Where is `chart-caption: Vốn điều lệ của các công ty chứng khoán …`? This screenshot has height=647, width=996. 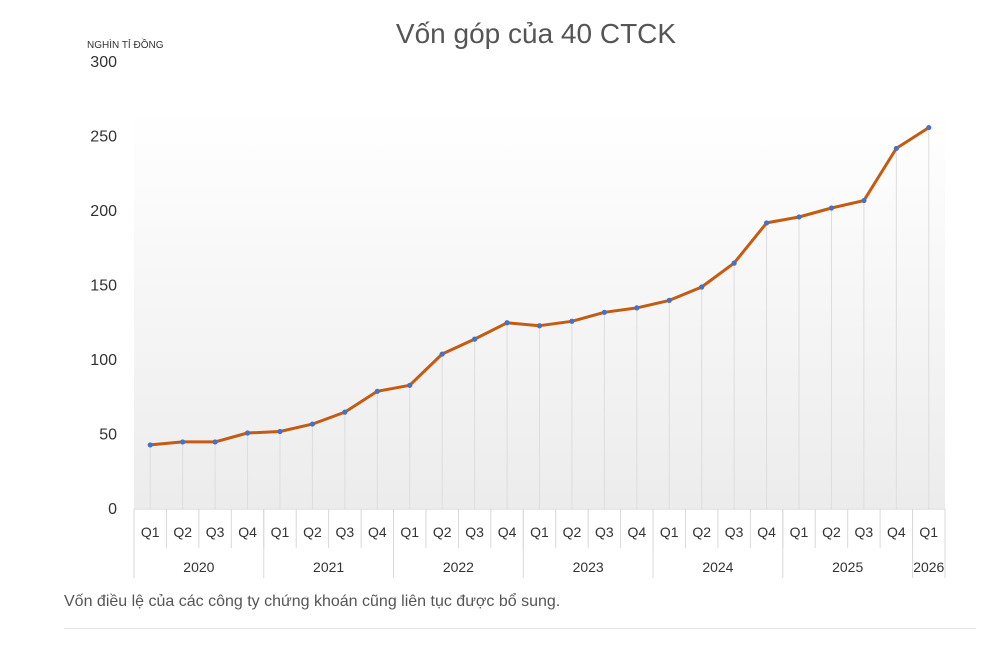 chart-caption: Vốn điều lệ của các công ty chứng khoán … is located at coordinates (312, 601).